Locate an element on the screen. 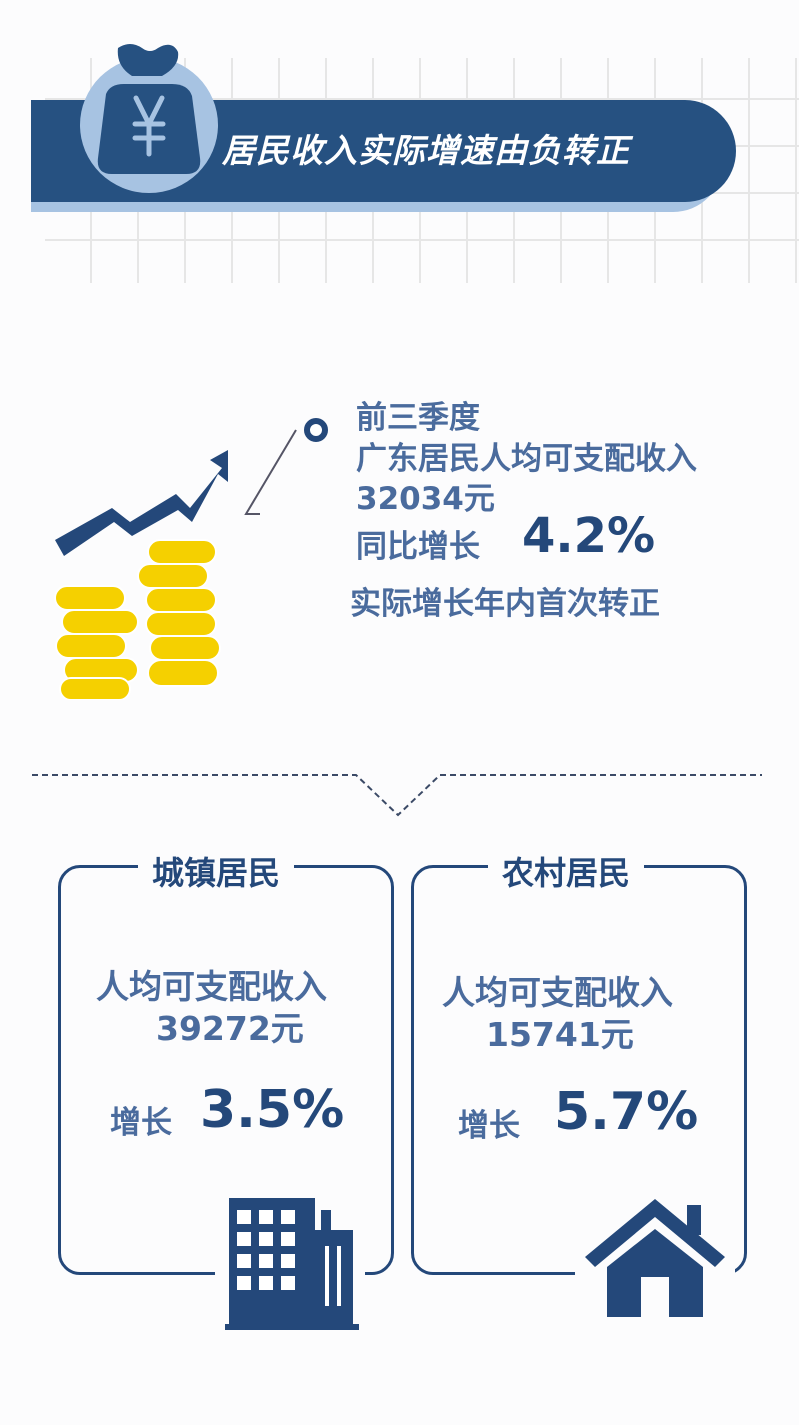 This screenshot has height=1425, width=799. dashed-divider is located at coordinates (397, 795).